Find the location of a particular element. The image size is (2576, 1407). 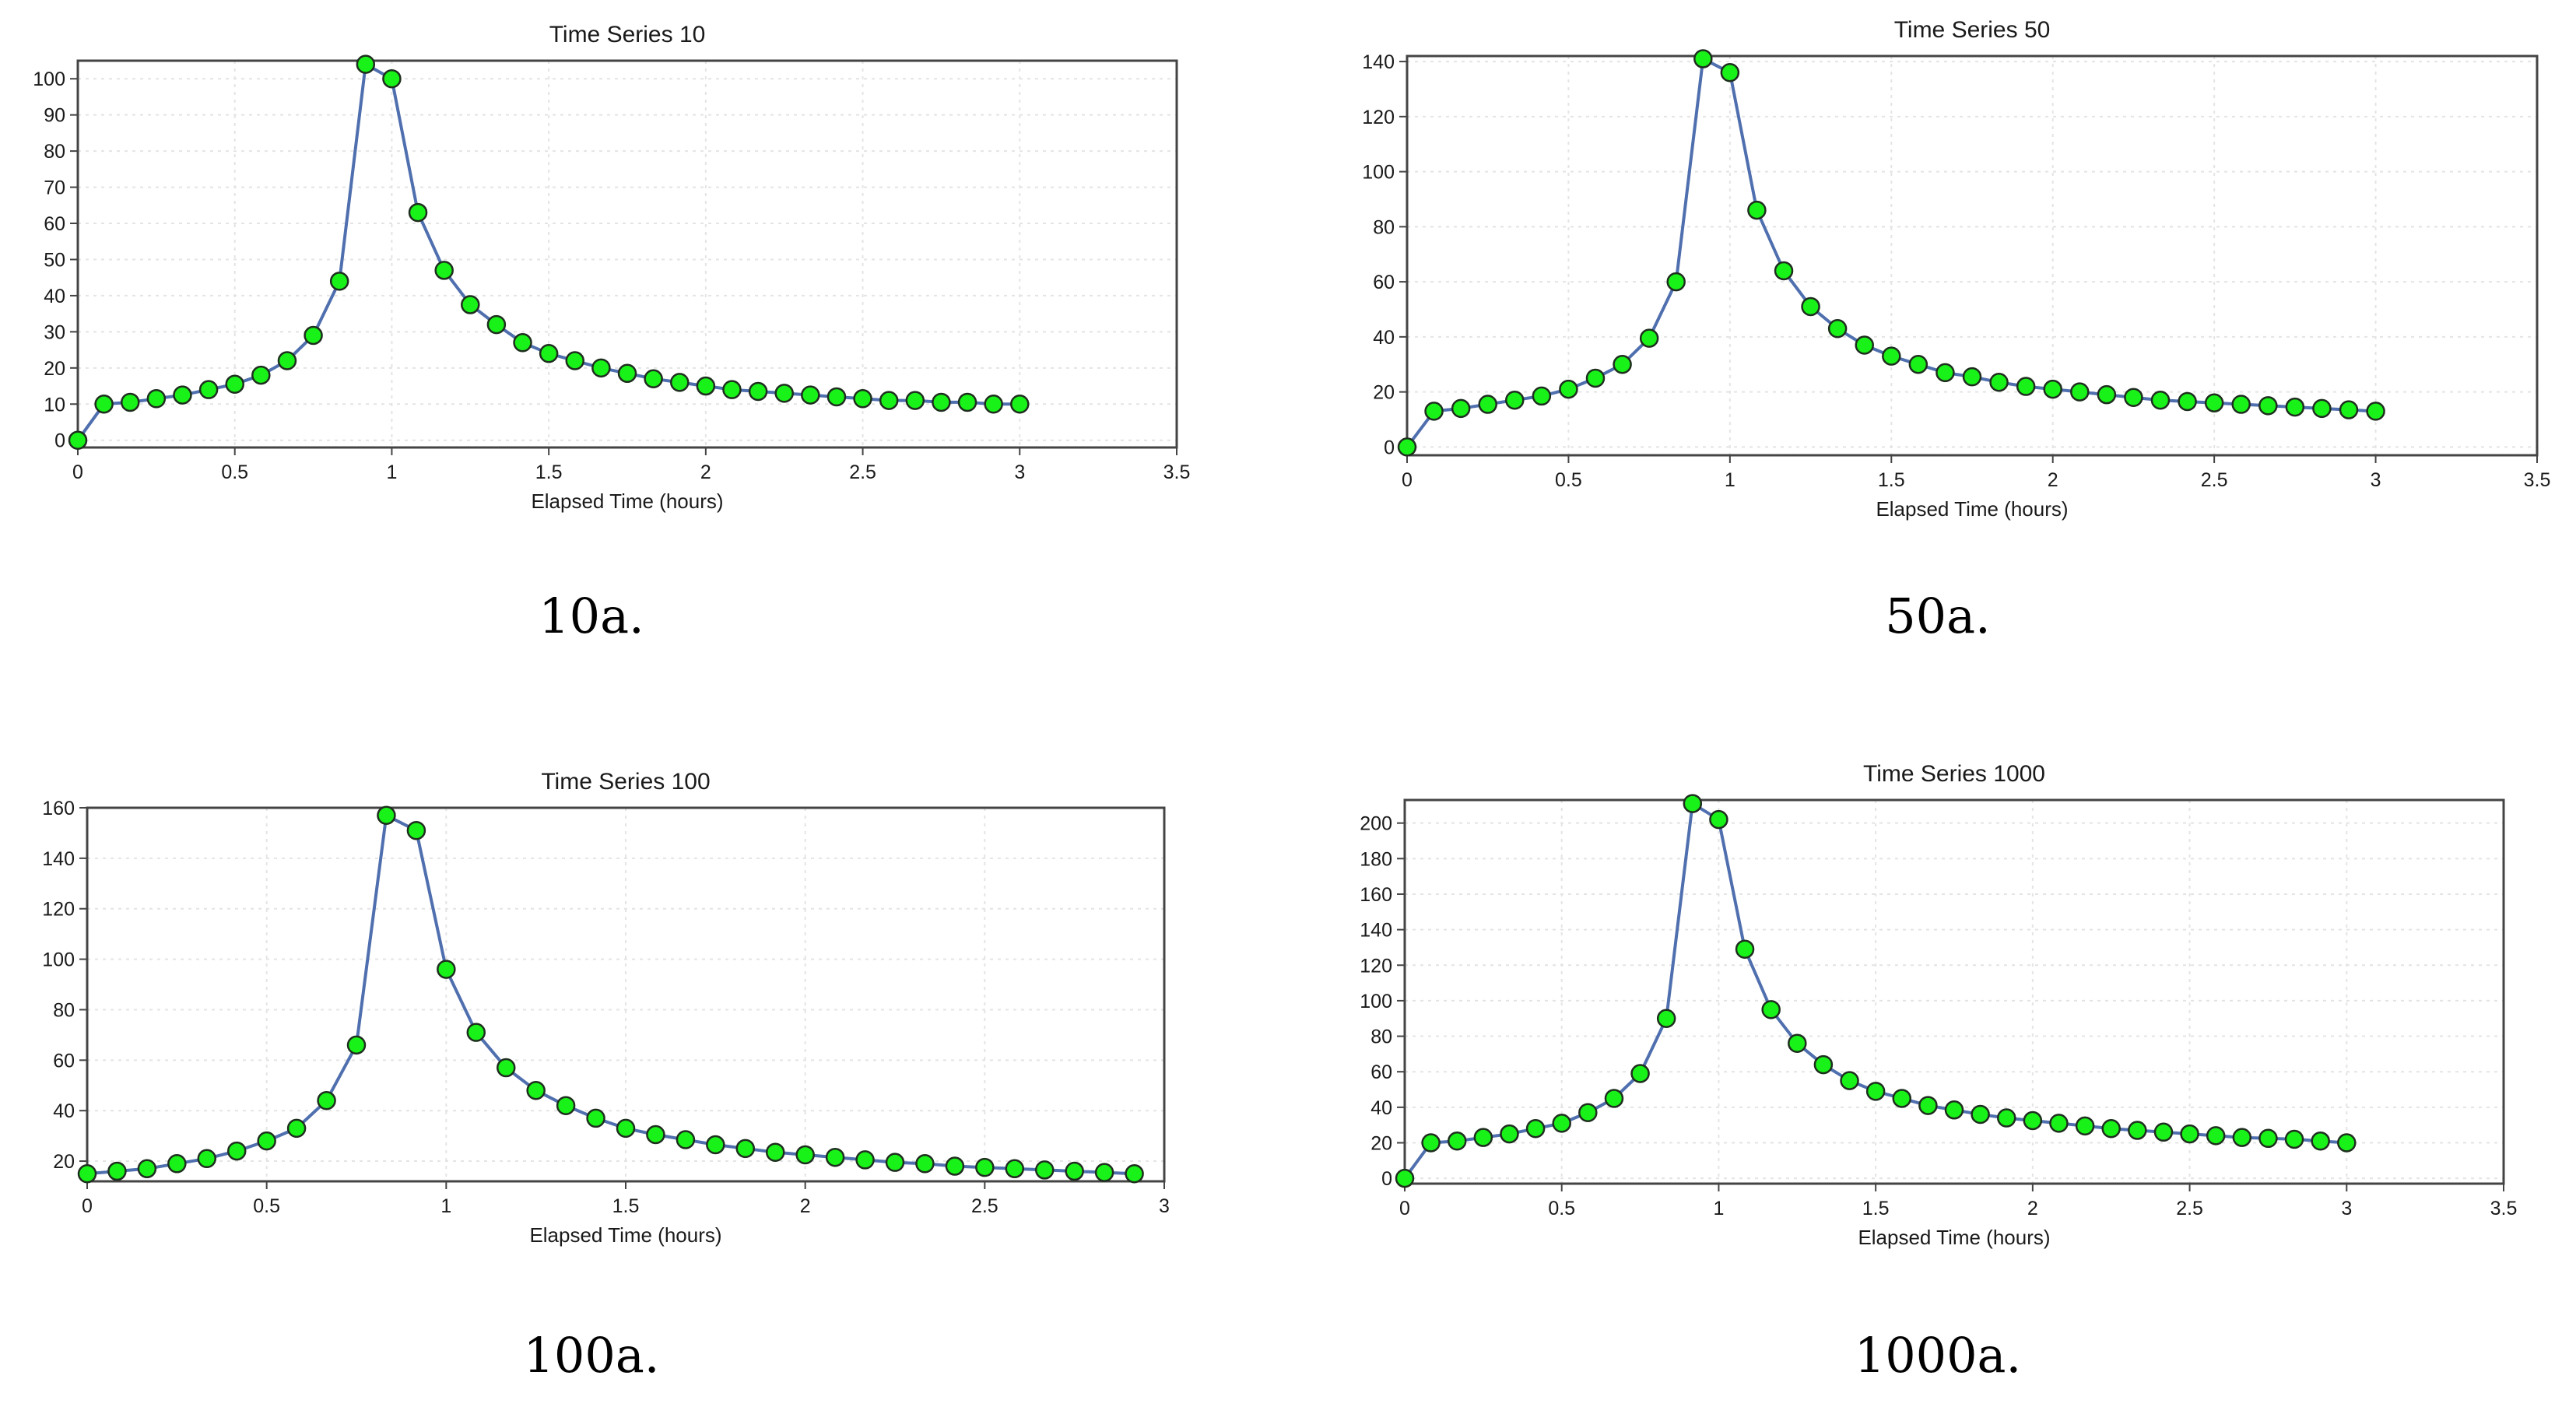

y-tick-label: 120 is located at coordinates (1376, 966).